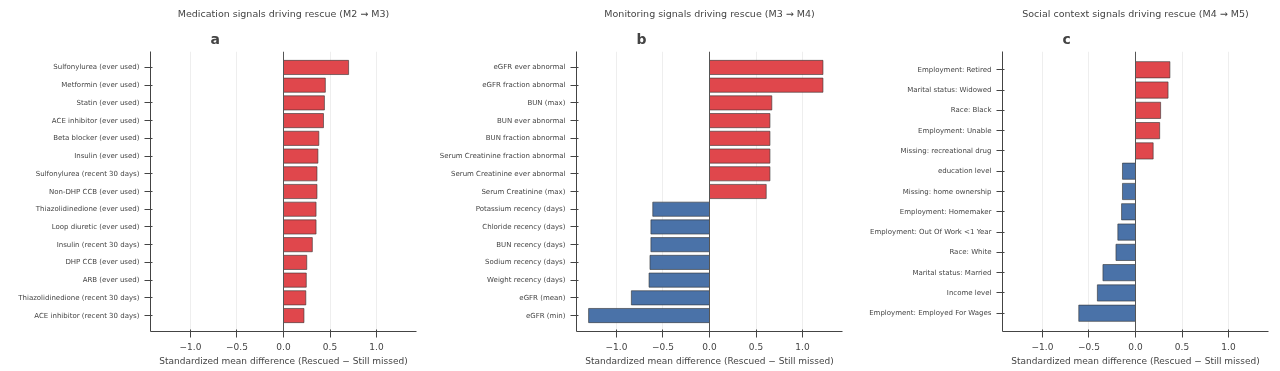 The image size is (1280, 371). Describe the element at coordinates (215, 38) in the screenshot. I see `text: a` at that location.